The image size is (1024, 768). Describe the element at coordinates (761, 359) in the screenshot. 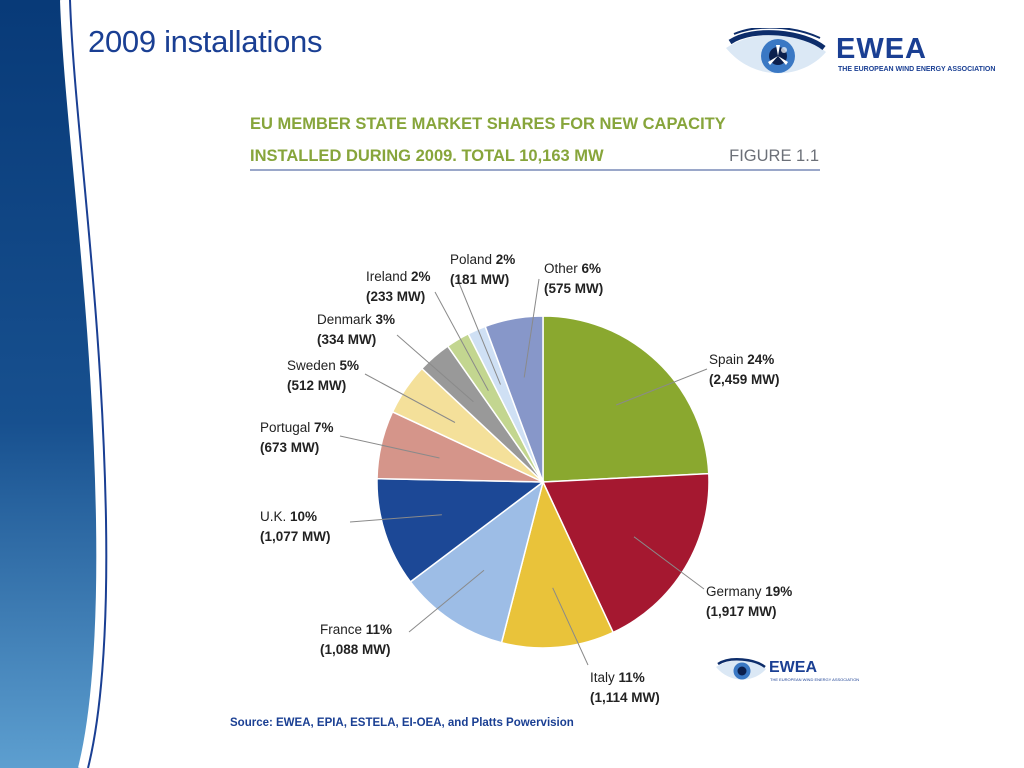

I see `slice-label-percent: 24%` at that location.